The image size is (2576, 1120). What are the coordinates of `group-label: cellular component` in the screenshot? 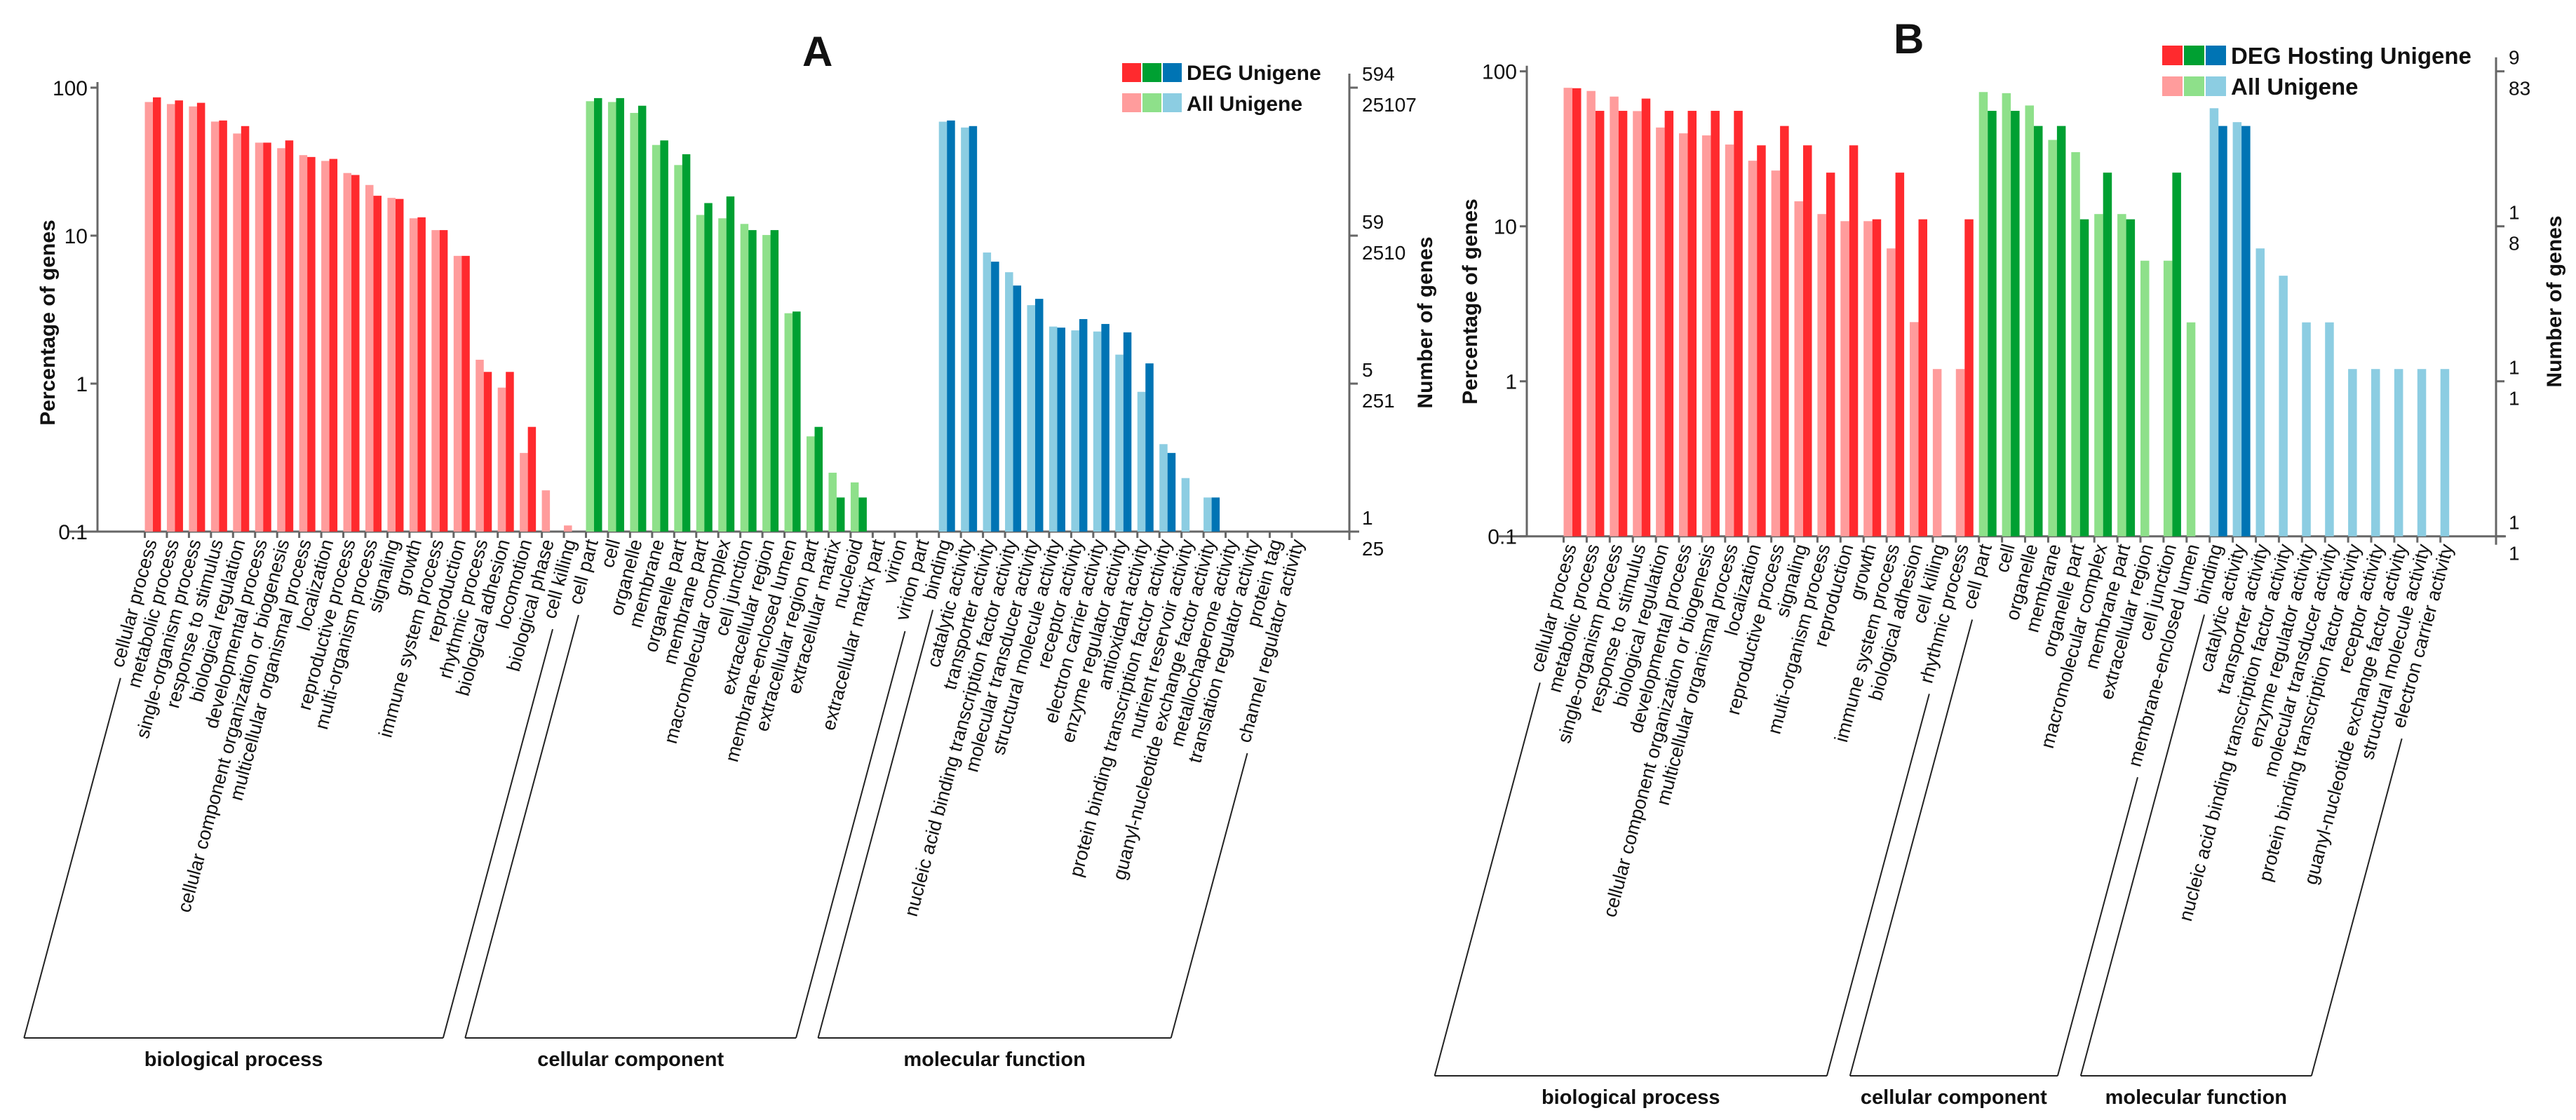 It's located at (1954, 1097).